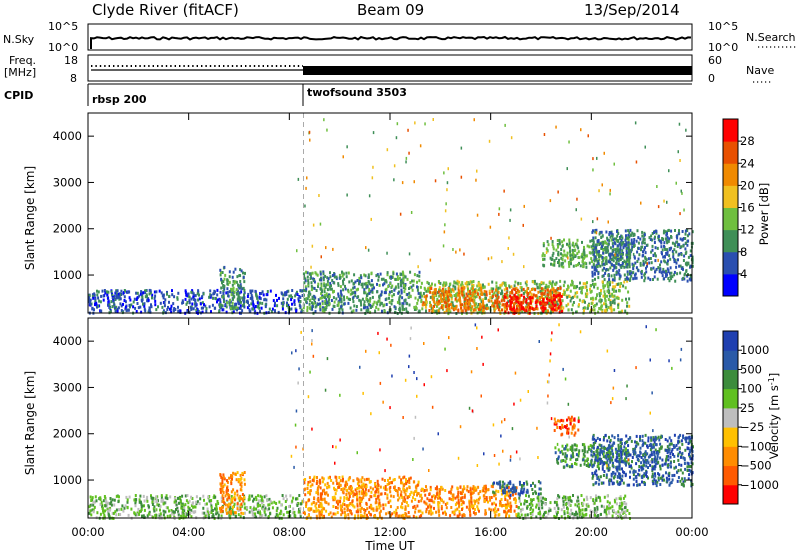 This screenshot has height=554, width=800. What do you see at coordinates (63, 47) in the screenshot?
I see `nsky-tick-bottom: 10^0` at bounding box center [63, 47].